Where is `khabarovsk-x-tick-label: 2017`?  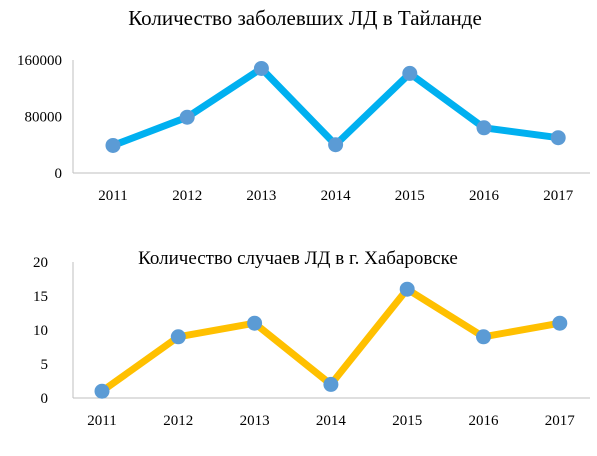
khabarovsk-x-tick-label: 2017 is located at coordinates (560, 421).